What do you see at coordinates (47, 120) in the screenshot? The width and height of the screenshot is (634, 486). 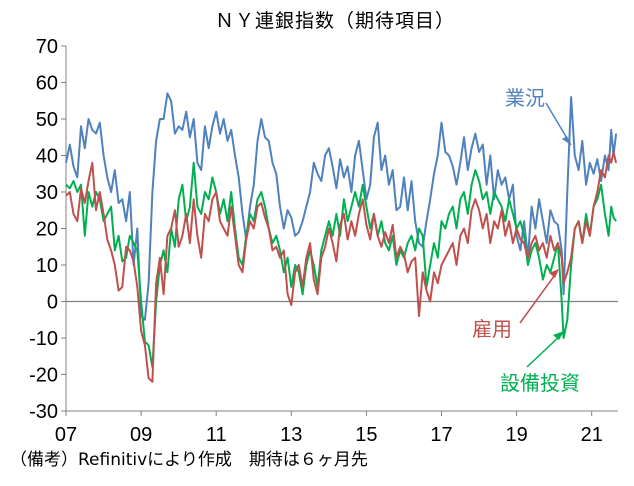 I see `y-tick-label: 50` at bounding box center [47, 120].